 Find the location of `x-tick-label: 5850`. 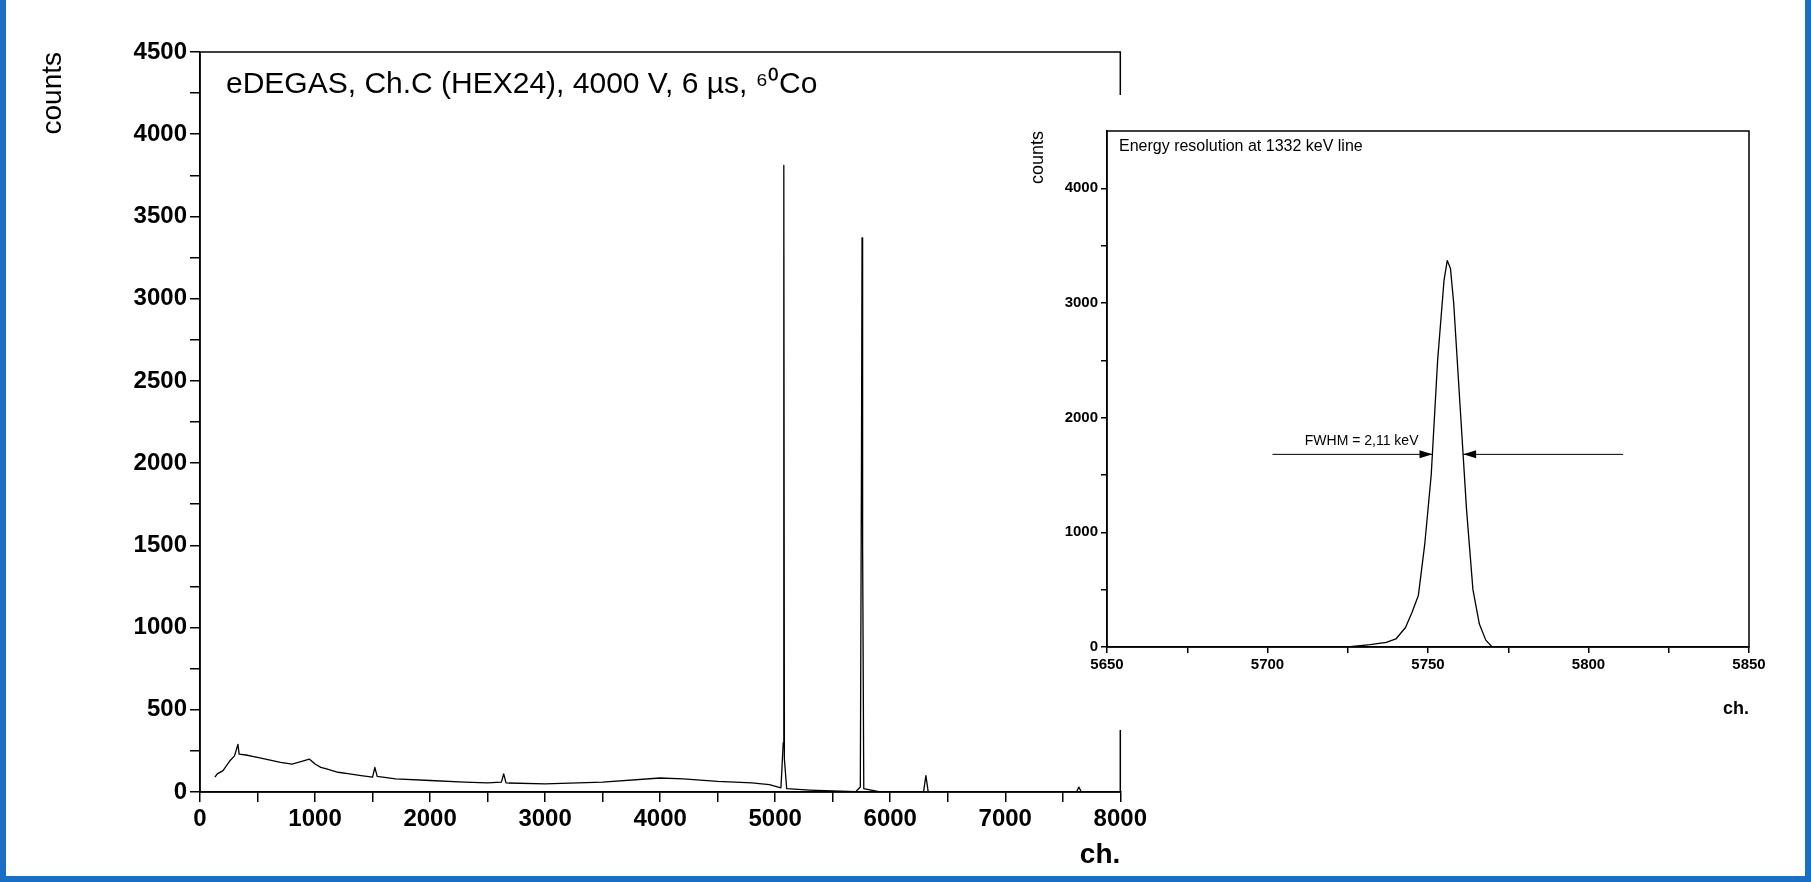

x-tick-label: 5850 is located at coordinates (1749, 664).